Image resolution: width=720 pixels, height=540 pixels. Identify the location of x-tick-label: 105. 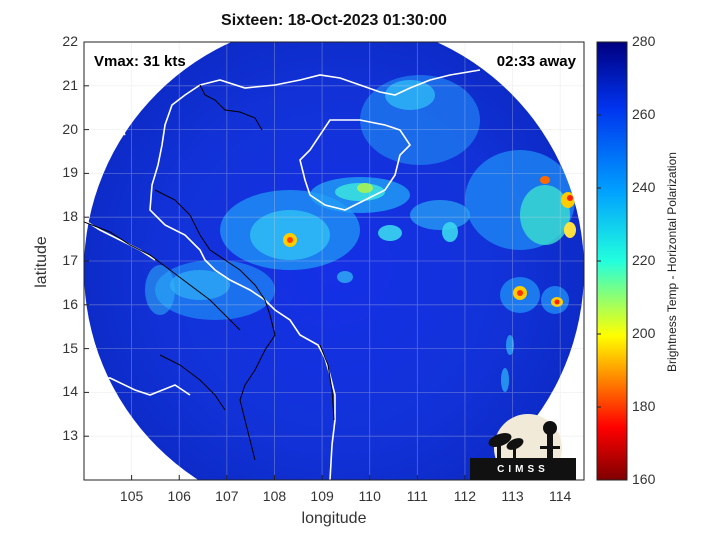
(131, 496).